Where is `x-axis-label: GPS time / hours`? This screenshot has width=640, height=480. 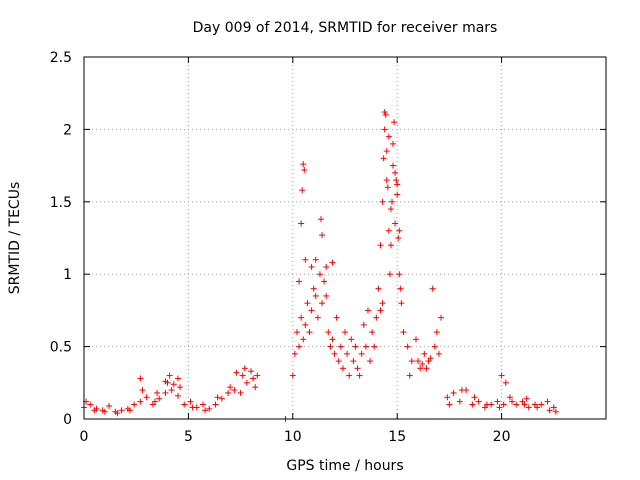
x-axis-label: GPS time / hours is located at coordinates (344, 466).